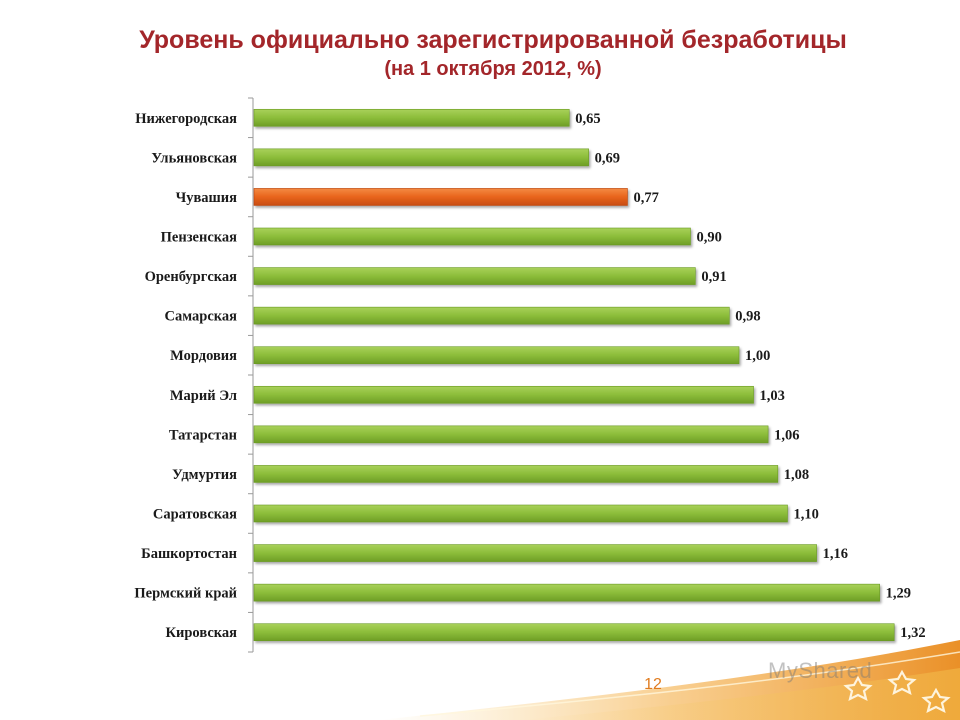 The height and width of the screenshot is (720, 960). I want to click on category-label: Самарская, so click(201, 317).